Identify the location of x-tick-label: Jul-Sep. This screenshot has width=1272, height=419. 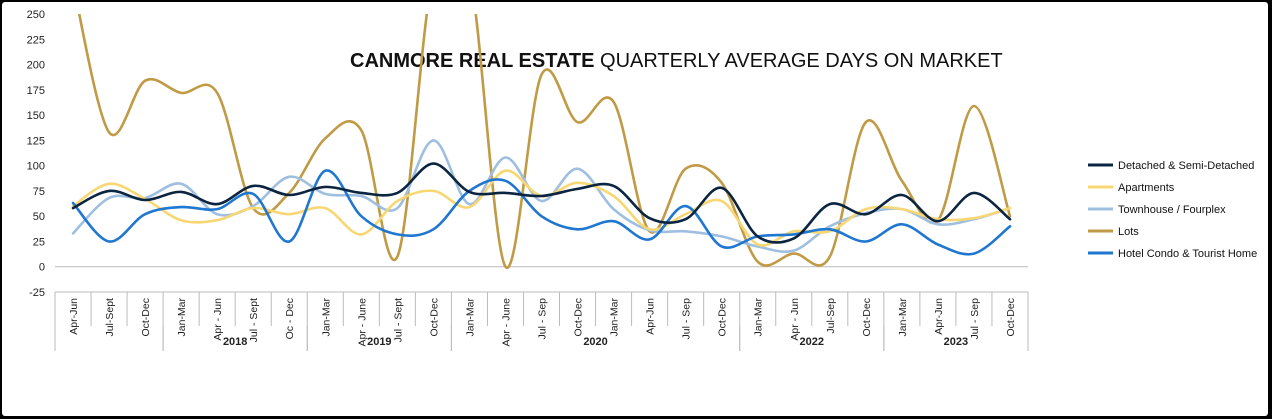
(831, 316).